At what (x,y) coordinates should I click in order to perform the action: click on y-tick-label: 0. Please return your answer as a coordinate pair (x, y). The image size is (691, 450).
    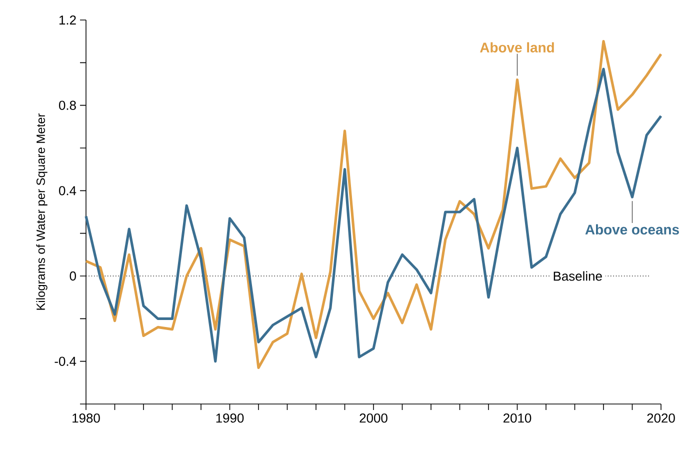
    Looking at the image, I should click on (73, 276).